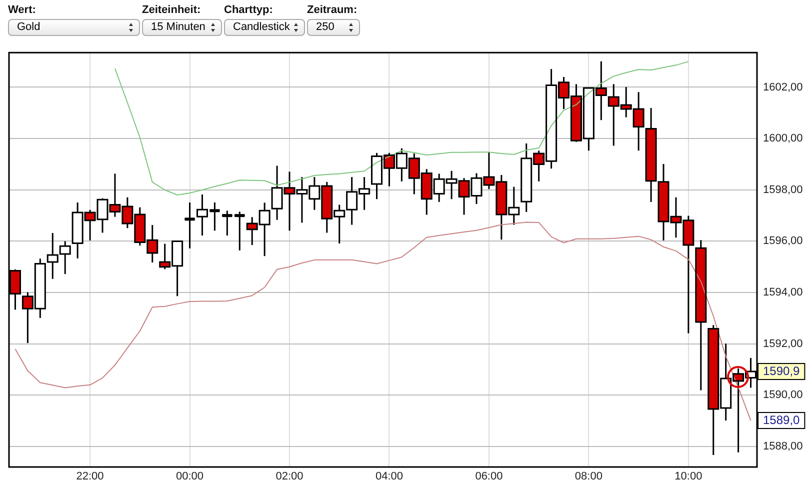 The image size is (812, 499). What do you see at coordinates (333, 27) in the screenshot?
I see `dropdown-field: 250` at bounding box center [333, 27].